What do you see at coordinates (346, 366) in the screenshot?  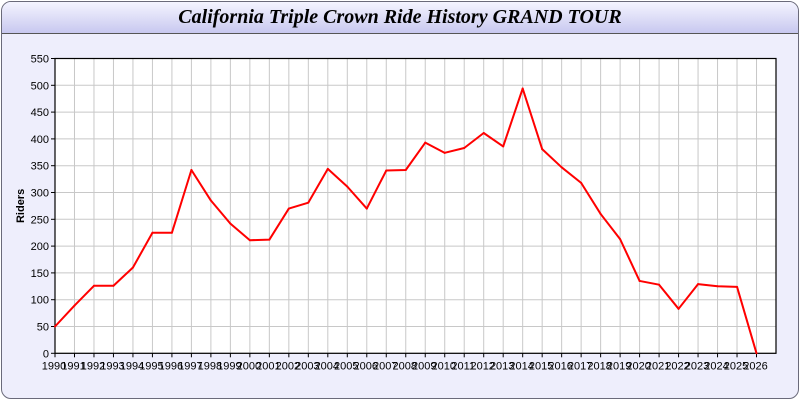 I see `x-tick-label: 2005` at bounding box center [346, 366].